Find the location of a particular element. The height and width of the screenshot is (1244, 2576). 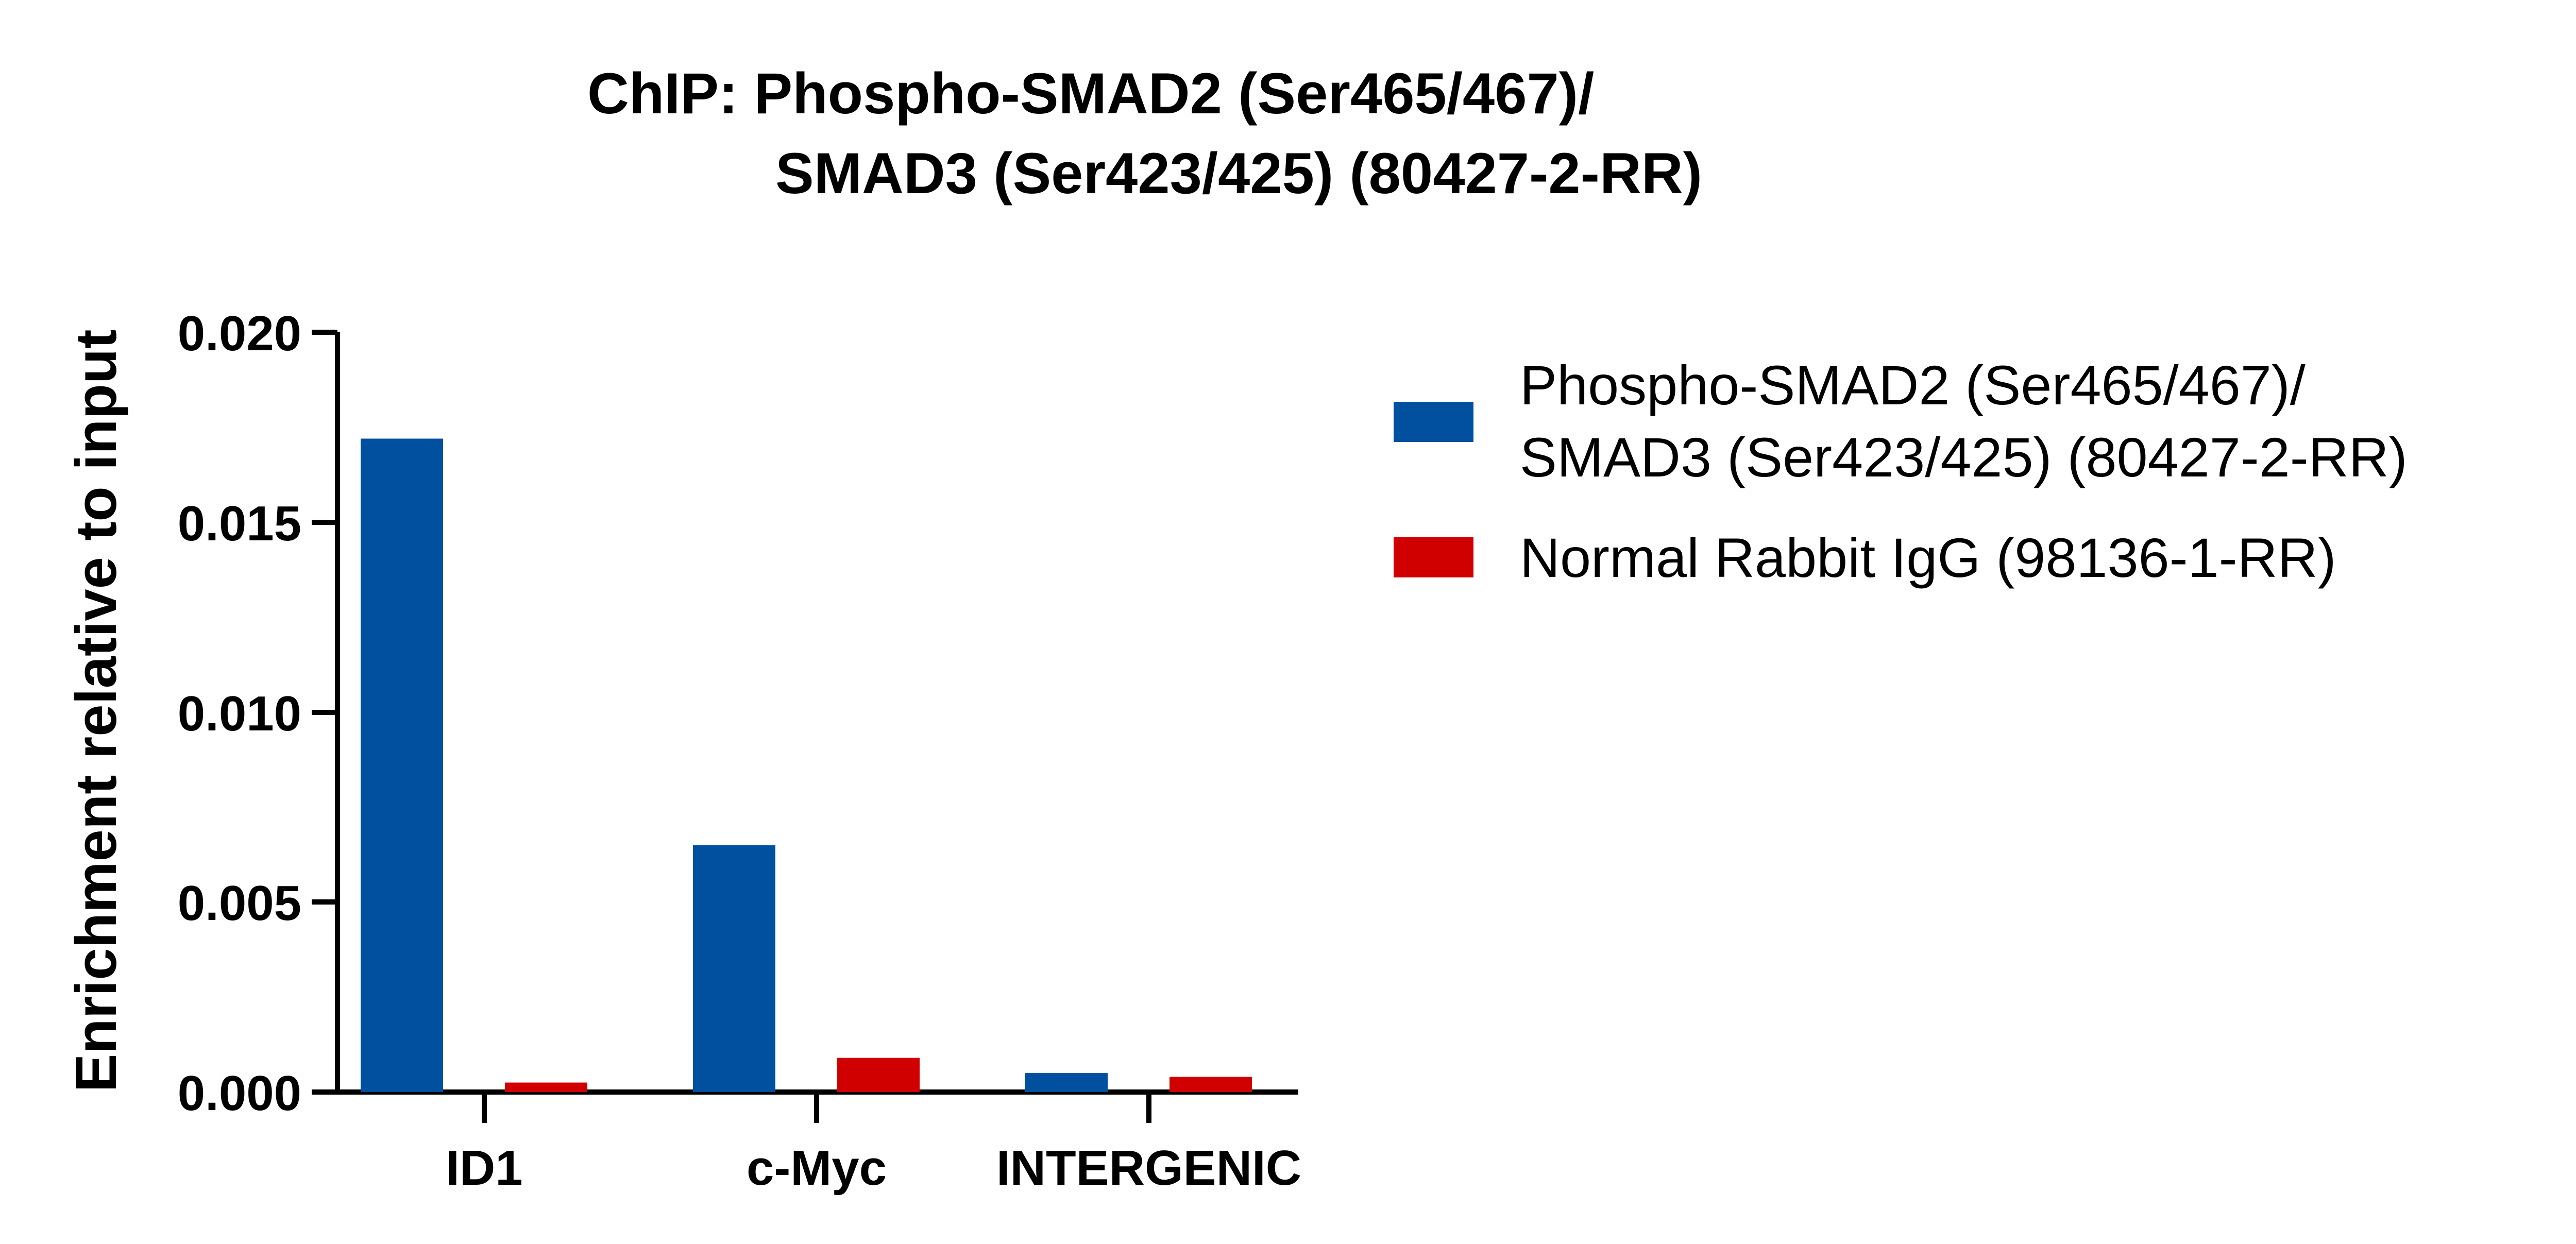

y-tick-label-0: 0.000 is located at coordinates (239, 1093).